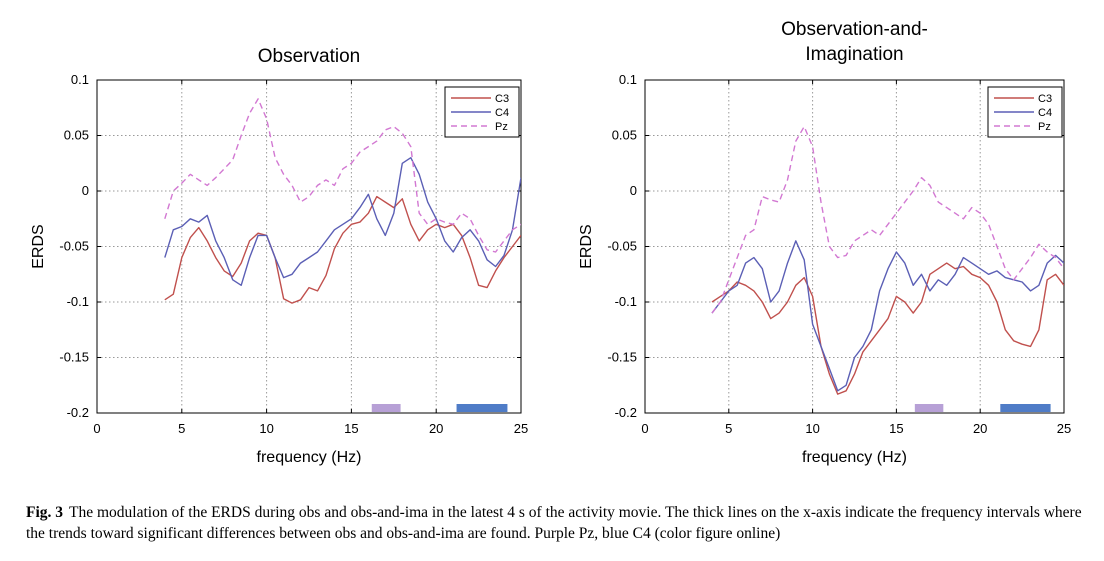 The image size is (1104, 561). I want to click on chart-title: Imagination, so click(854, 54).